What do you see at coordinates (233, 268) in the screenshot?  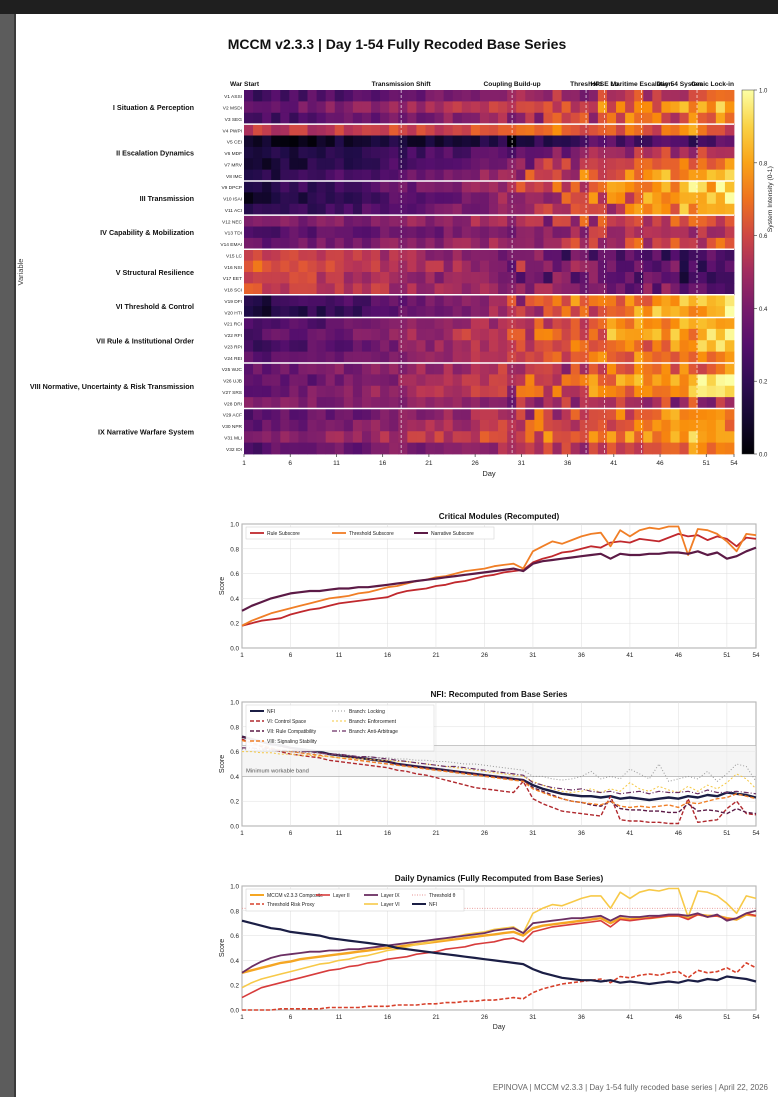 I see `row-label: V16 NSI` at bounding box center [233, 268].